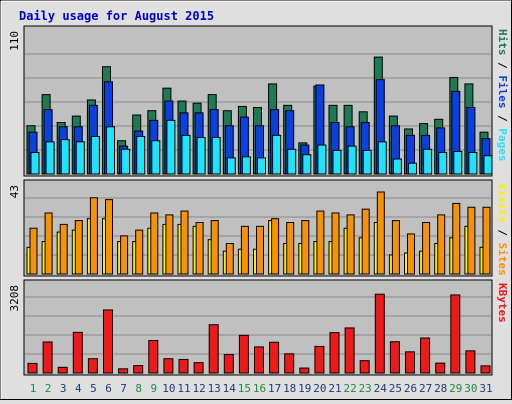  I want to click on axis-max-label: 110, so click(14, 41).